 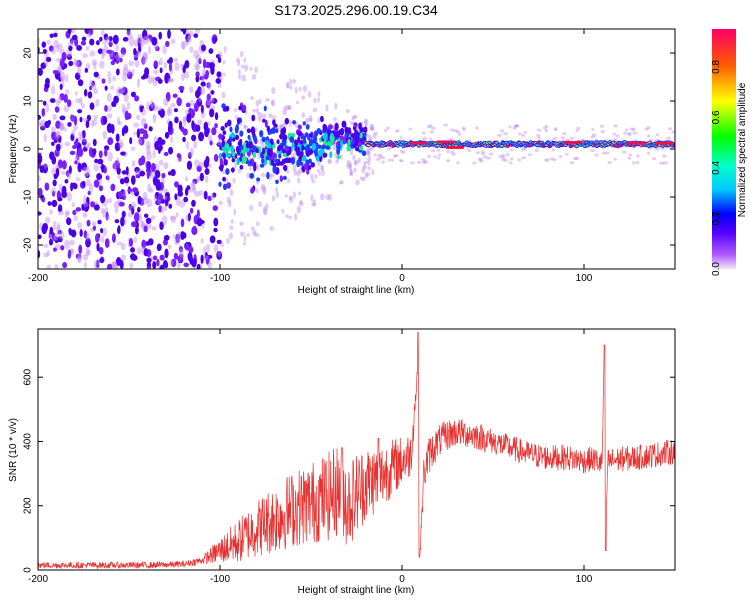 What do you see at coordinates (220, 278) in the screenshot?
I see `heatmap-x-tick-label: -100` at bounding box center [220, 278].